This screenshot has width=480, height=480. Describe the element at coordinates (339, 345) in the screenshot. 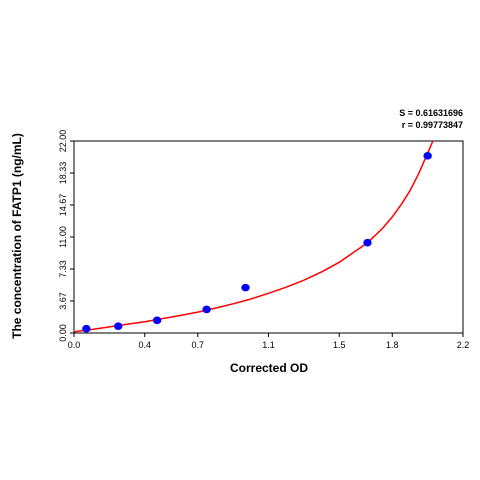

I see `x-tick-label: 1.5` at that location.